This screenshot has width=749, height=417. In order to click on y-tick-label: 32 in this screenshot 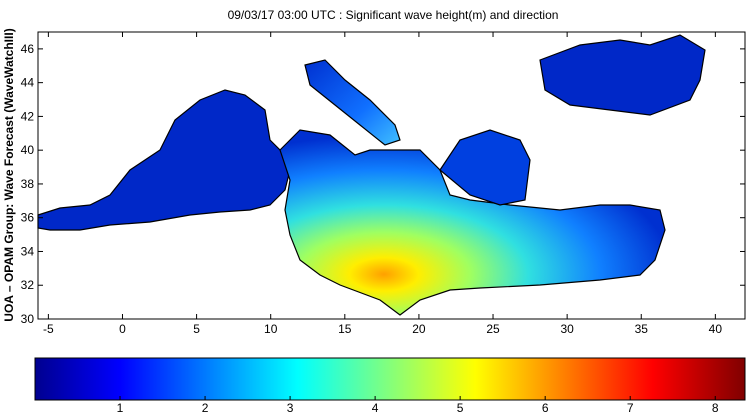, I will do `click(28, 285)`.